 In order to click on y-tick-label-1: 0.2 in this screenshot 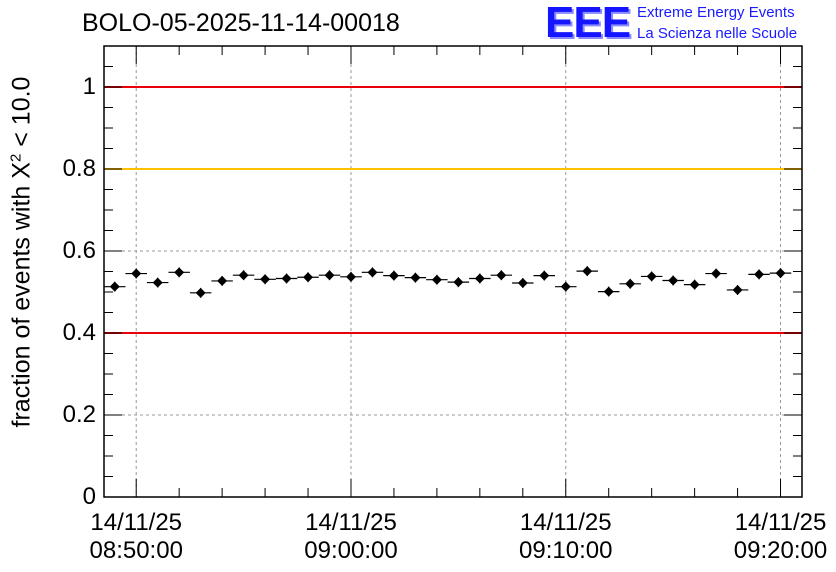, I will do `click(79, 414)`.